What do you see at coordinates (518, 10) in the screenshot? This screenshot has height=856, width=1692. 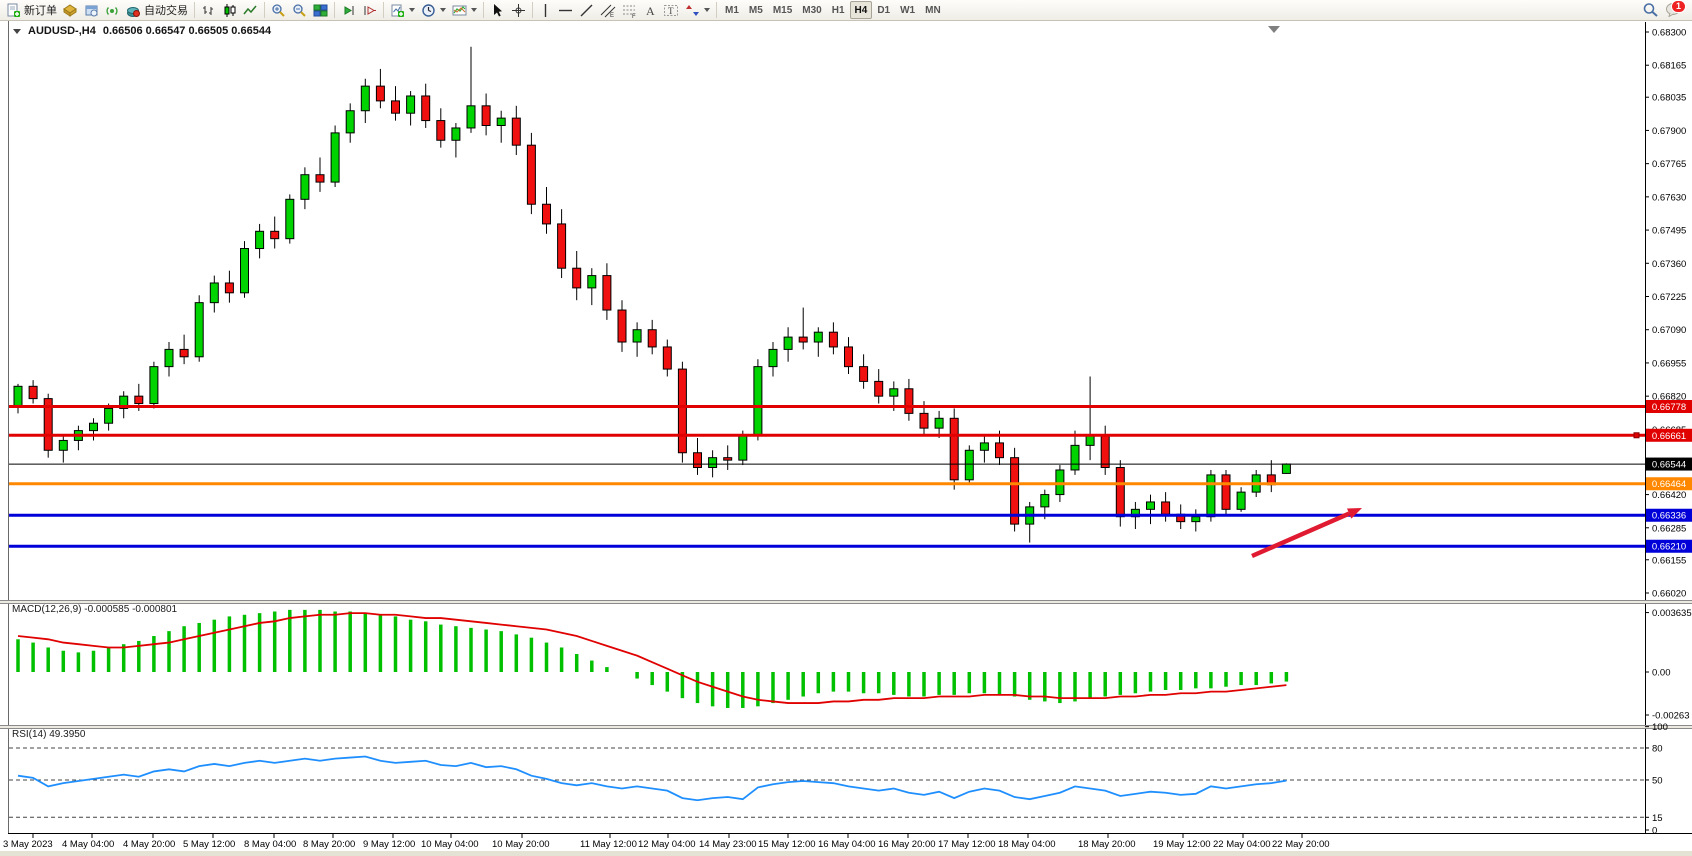 I see `crosshair-button` at bounding box center [518, 10].